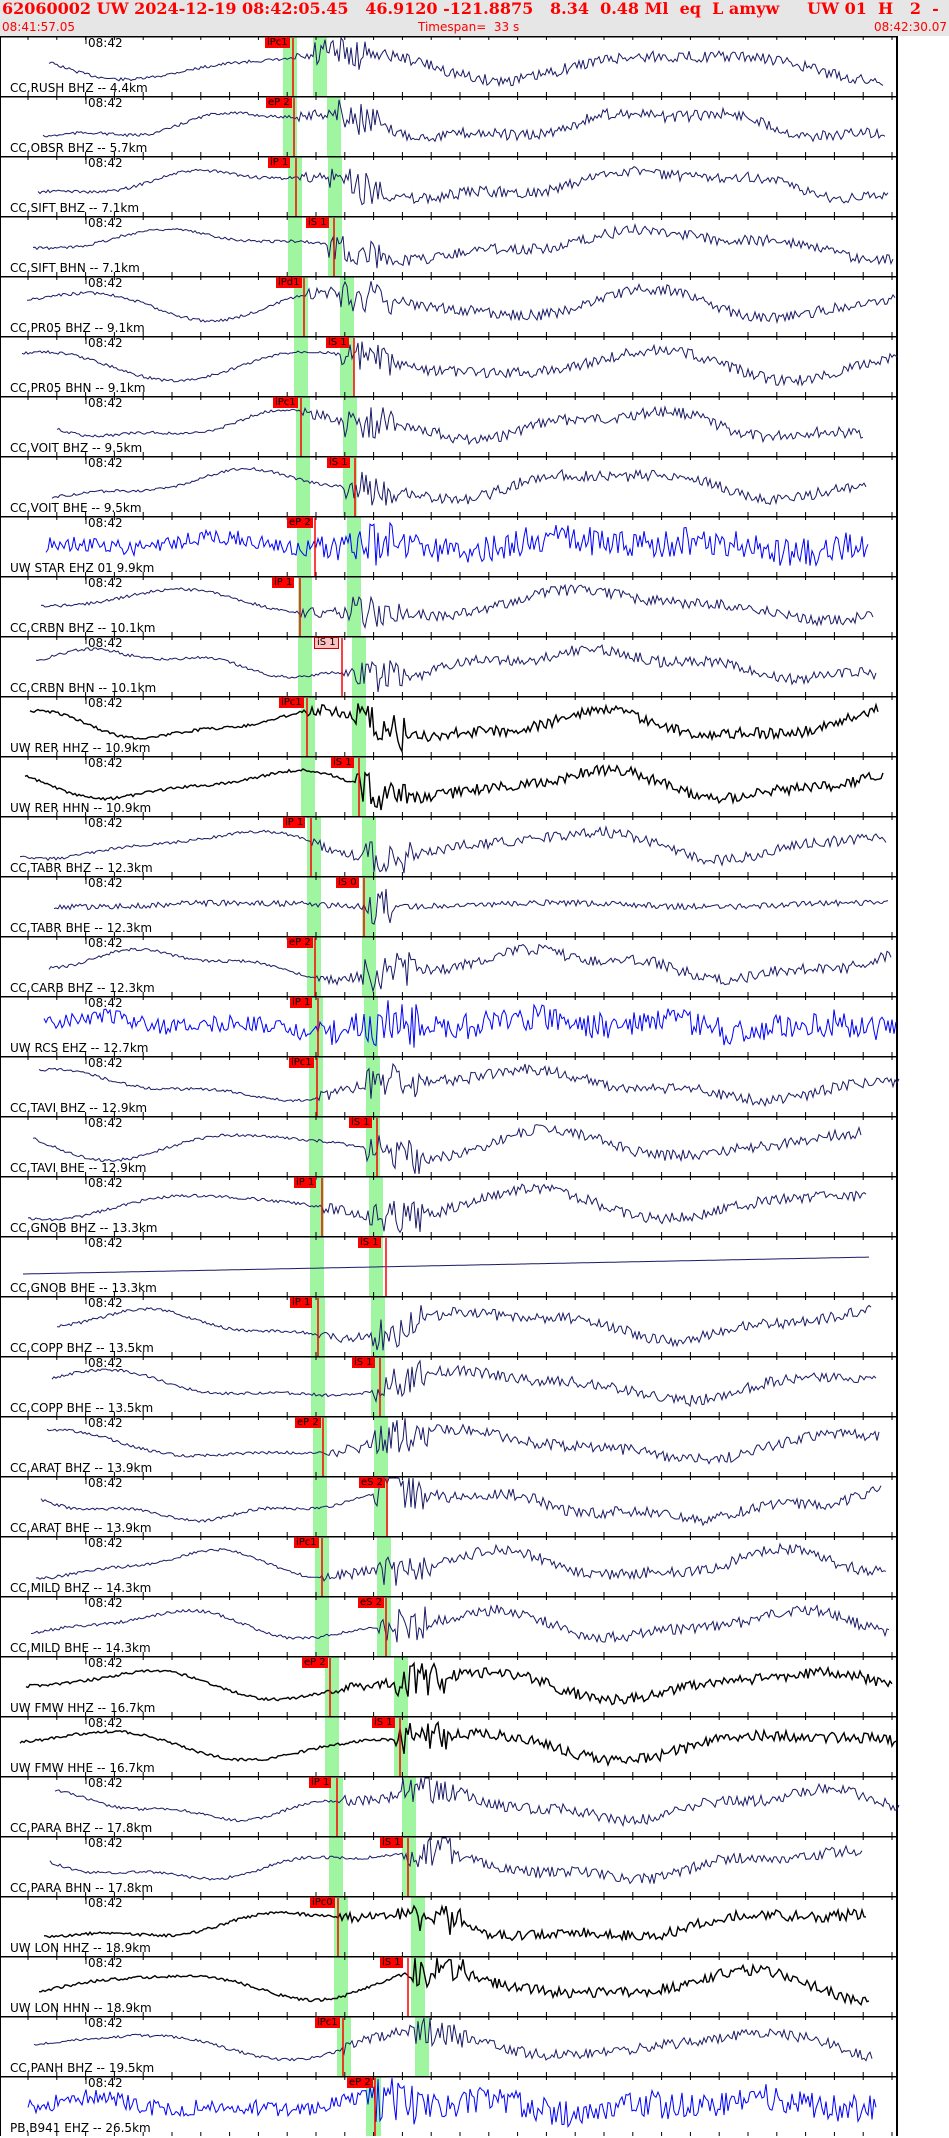 The width and height of the screenshot is (949, 2138). I want to click on trace-panel: 08:42 iS 1 UW FMW HHE -- 16.7km, so click(474, 1746).